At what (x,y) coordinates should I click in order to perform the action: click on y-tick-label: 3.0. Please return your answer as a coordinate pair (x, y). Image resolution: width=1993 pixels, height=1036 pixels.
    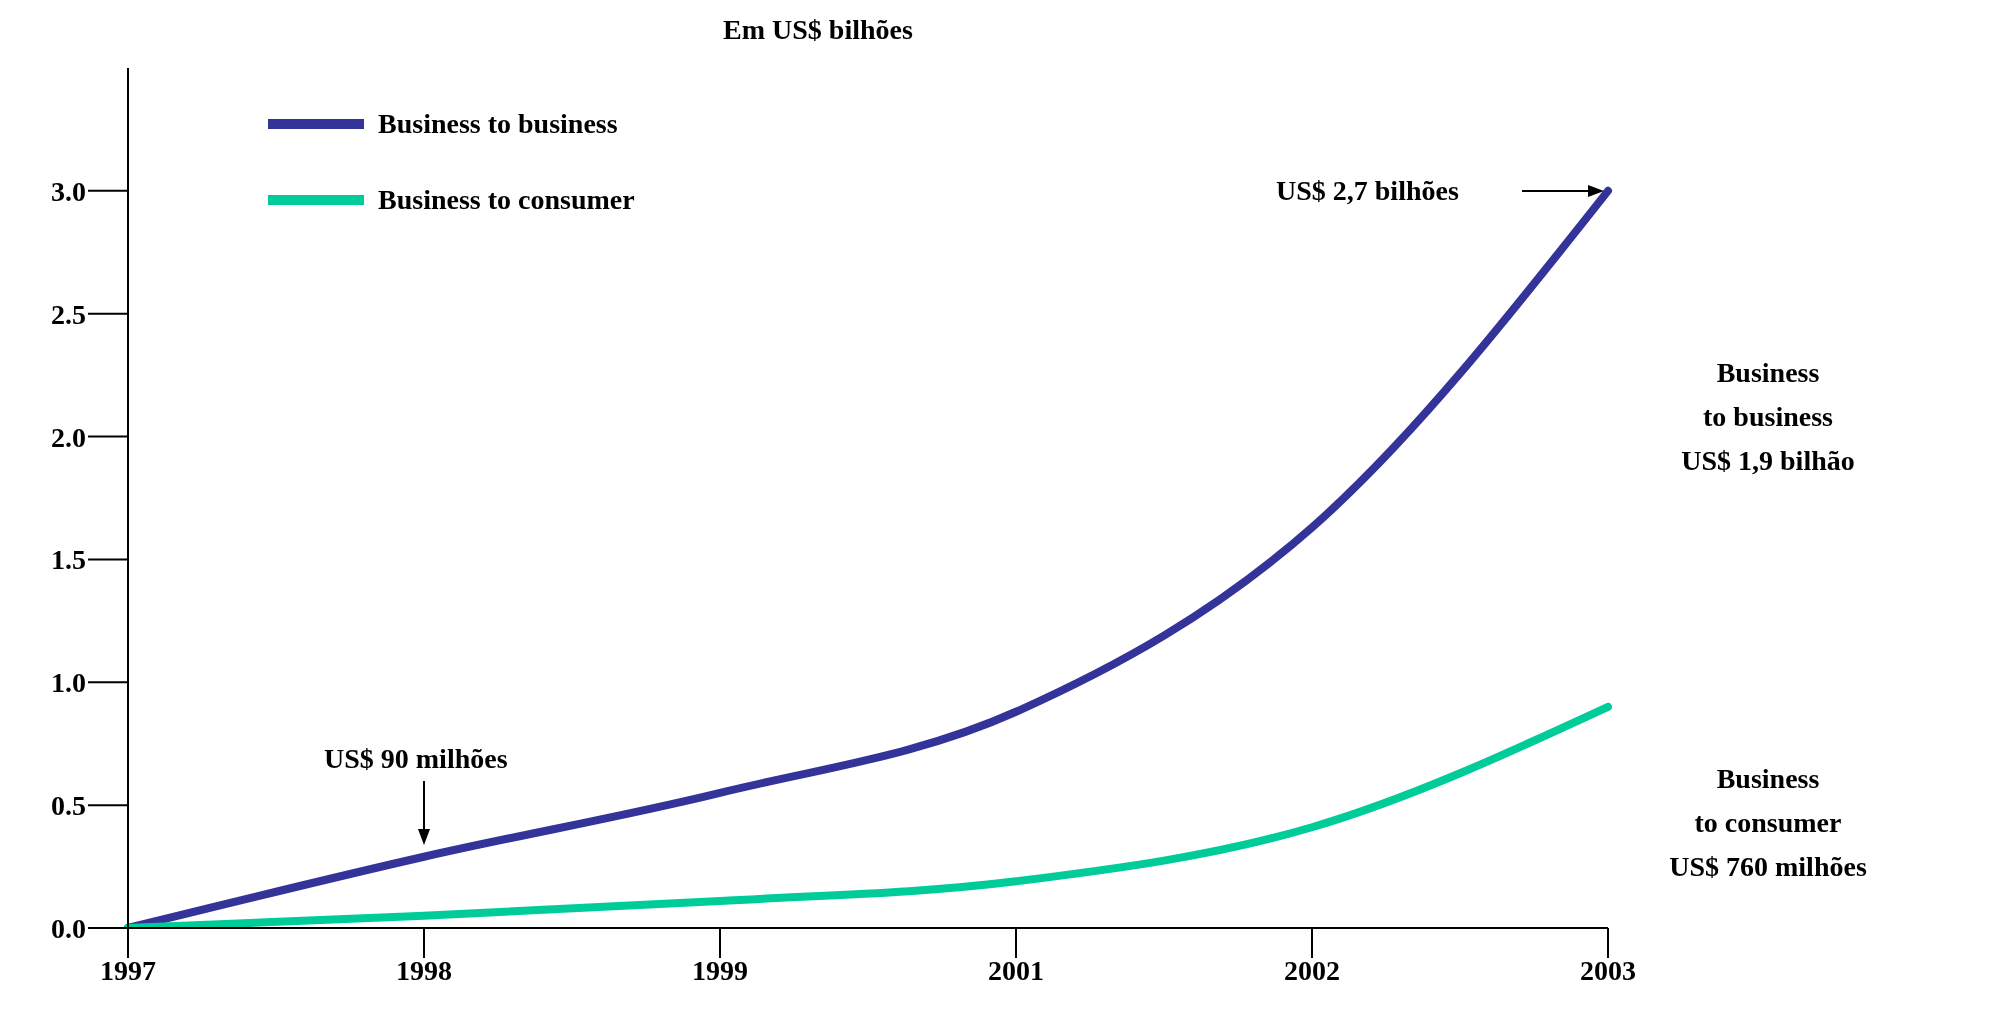
    Looking at the image, I should click on (68, 191).